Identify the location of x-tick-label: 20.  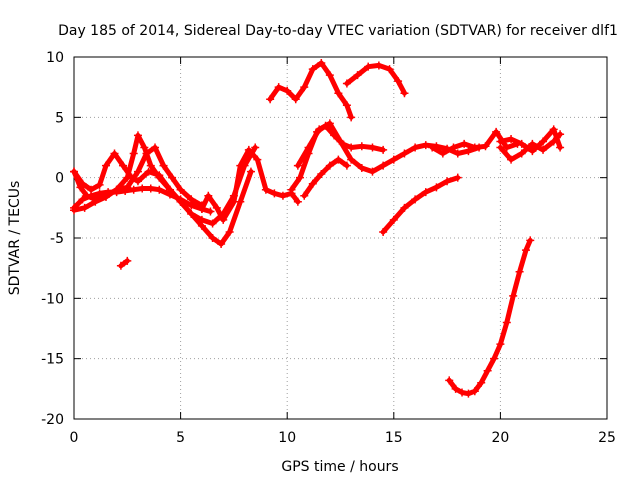
(500, 438).